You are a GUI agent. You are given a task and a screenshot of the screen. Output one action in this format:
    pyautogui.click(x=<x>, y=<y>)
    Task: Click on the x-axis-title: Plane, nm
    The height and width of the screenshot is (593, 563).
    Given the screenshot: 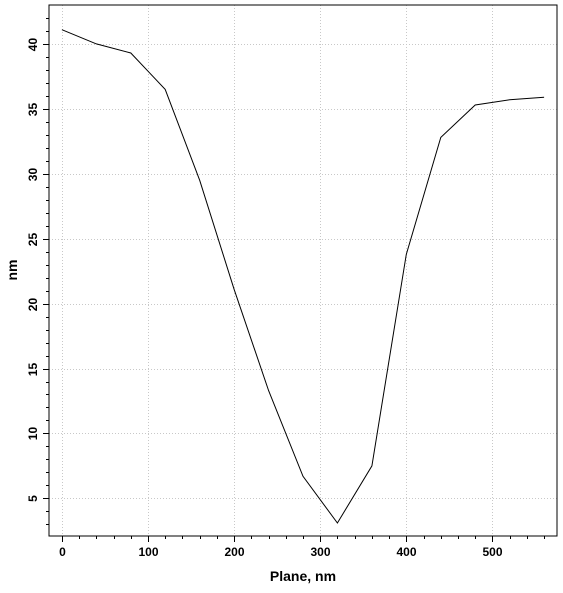 What is the action you would take?
    pyautogui.click(x=303, y=576)
    